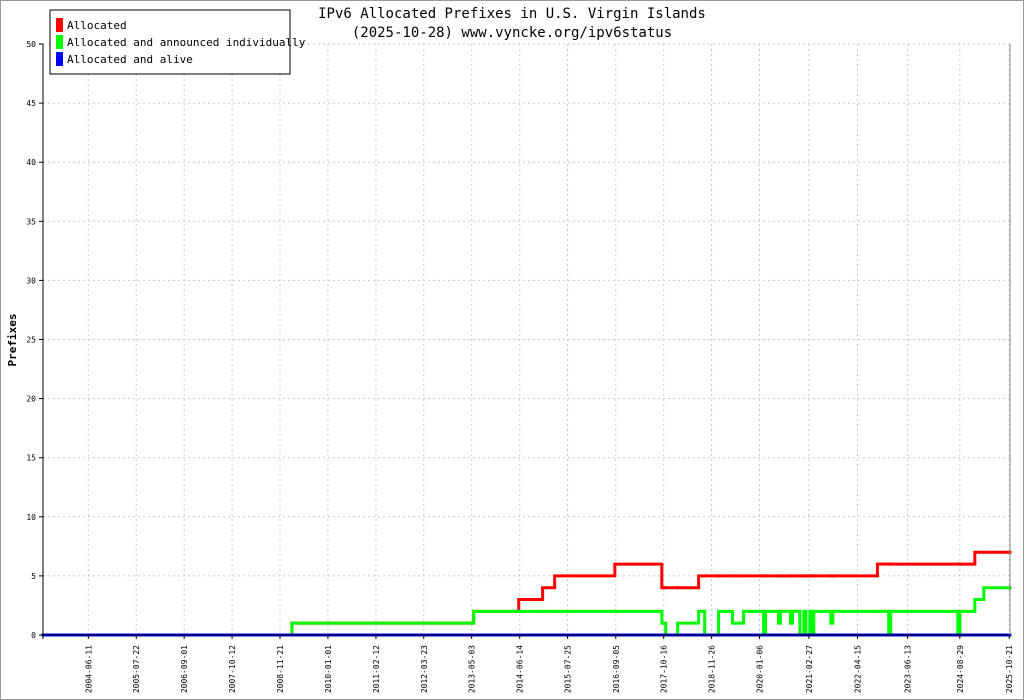  What do you see at coordinates (31, 399) in the screenshot?
I see `y-tick-label: 20` at bounding box center [31, 399].